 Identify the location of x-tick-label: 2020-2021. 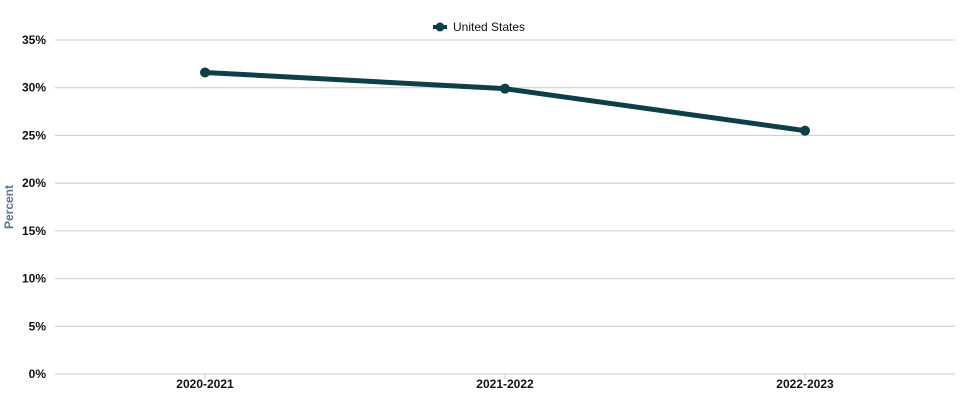
(205, 384).